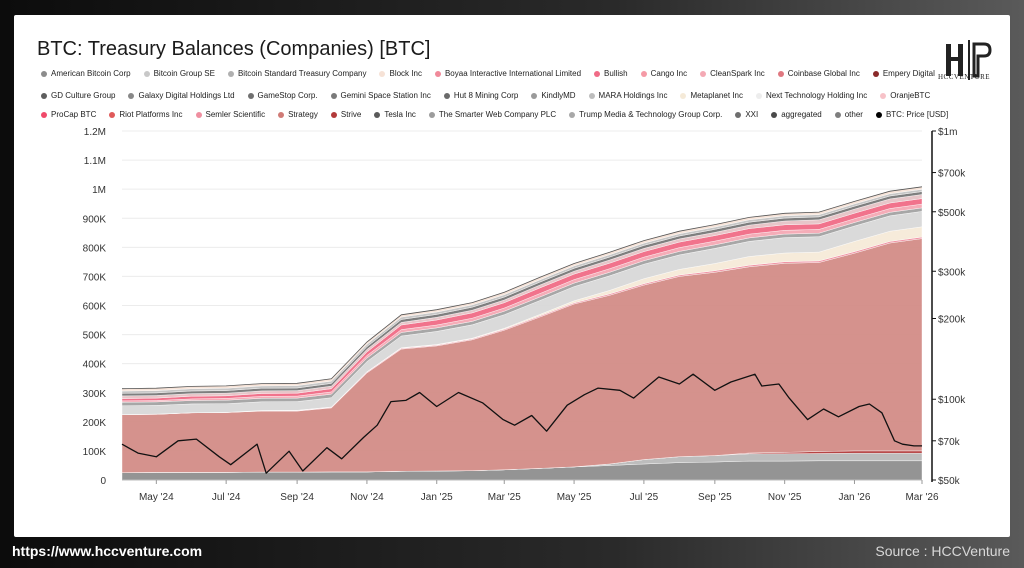 The height and width of the screenshot is (568, 1024). What do you see at coordinates (302, 73) in the screenshot?
I see `legend-label: Bitcoin Standard Treasury Company` at bounding box center [302, 73].